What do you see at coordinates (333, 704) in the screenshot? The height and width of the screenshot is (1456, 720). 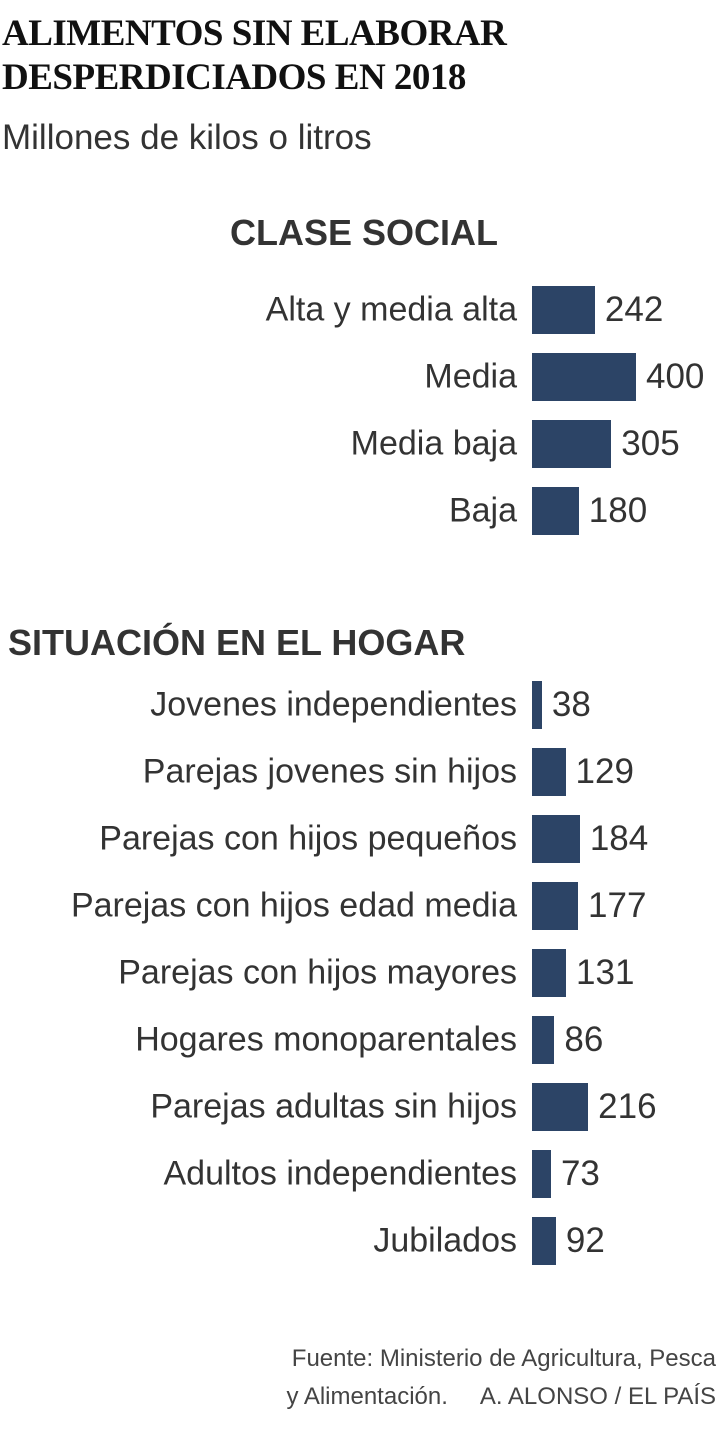 I see `category-label: Jovenes independientes` at bounding box center [333, 704].